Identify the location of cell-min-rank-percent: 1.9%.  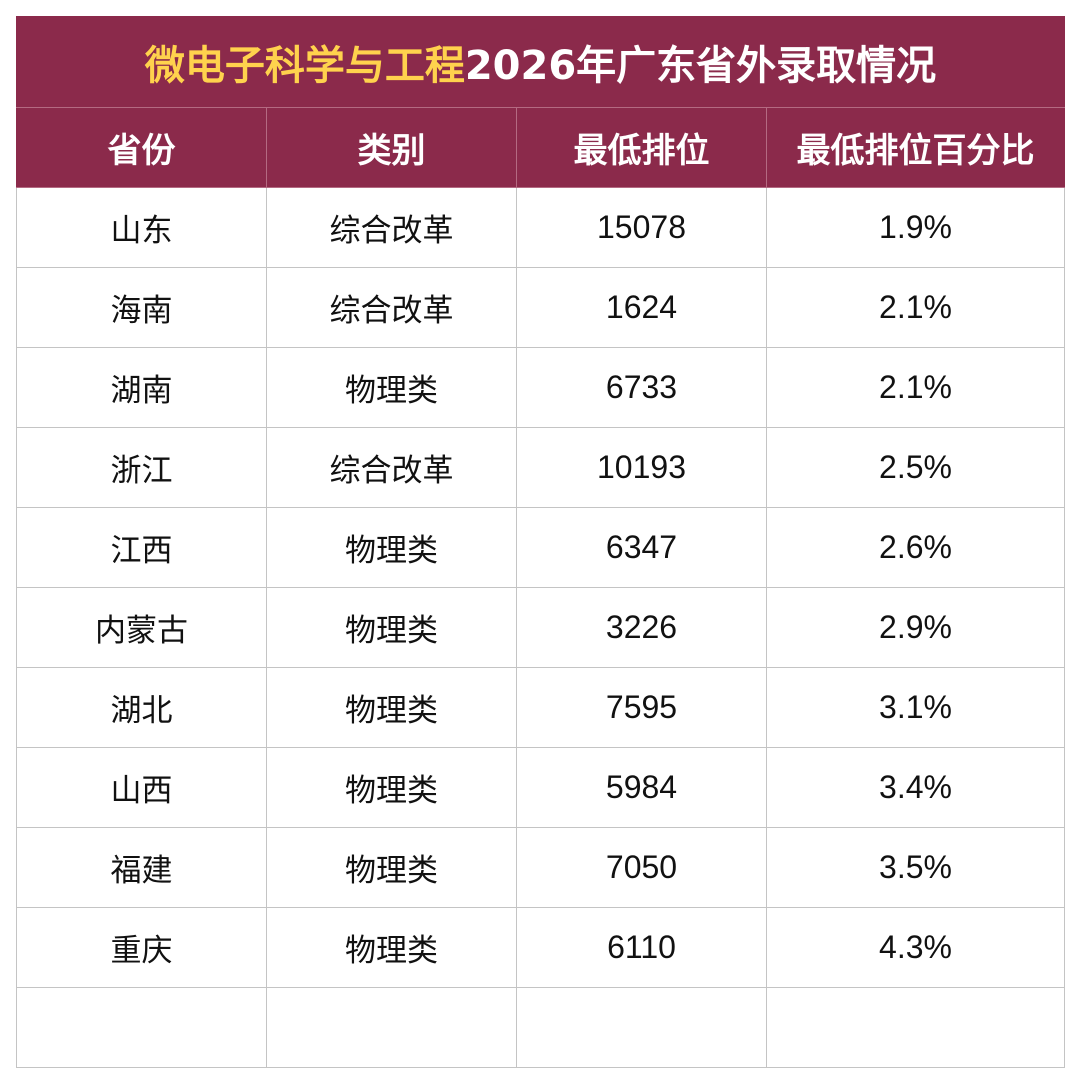
(915, 227).